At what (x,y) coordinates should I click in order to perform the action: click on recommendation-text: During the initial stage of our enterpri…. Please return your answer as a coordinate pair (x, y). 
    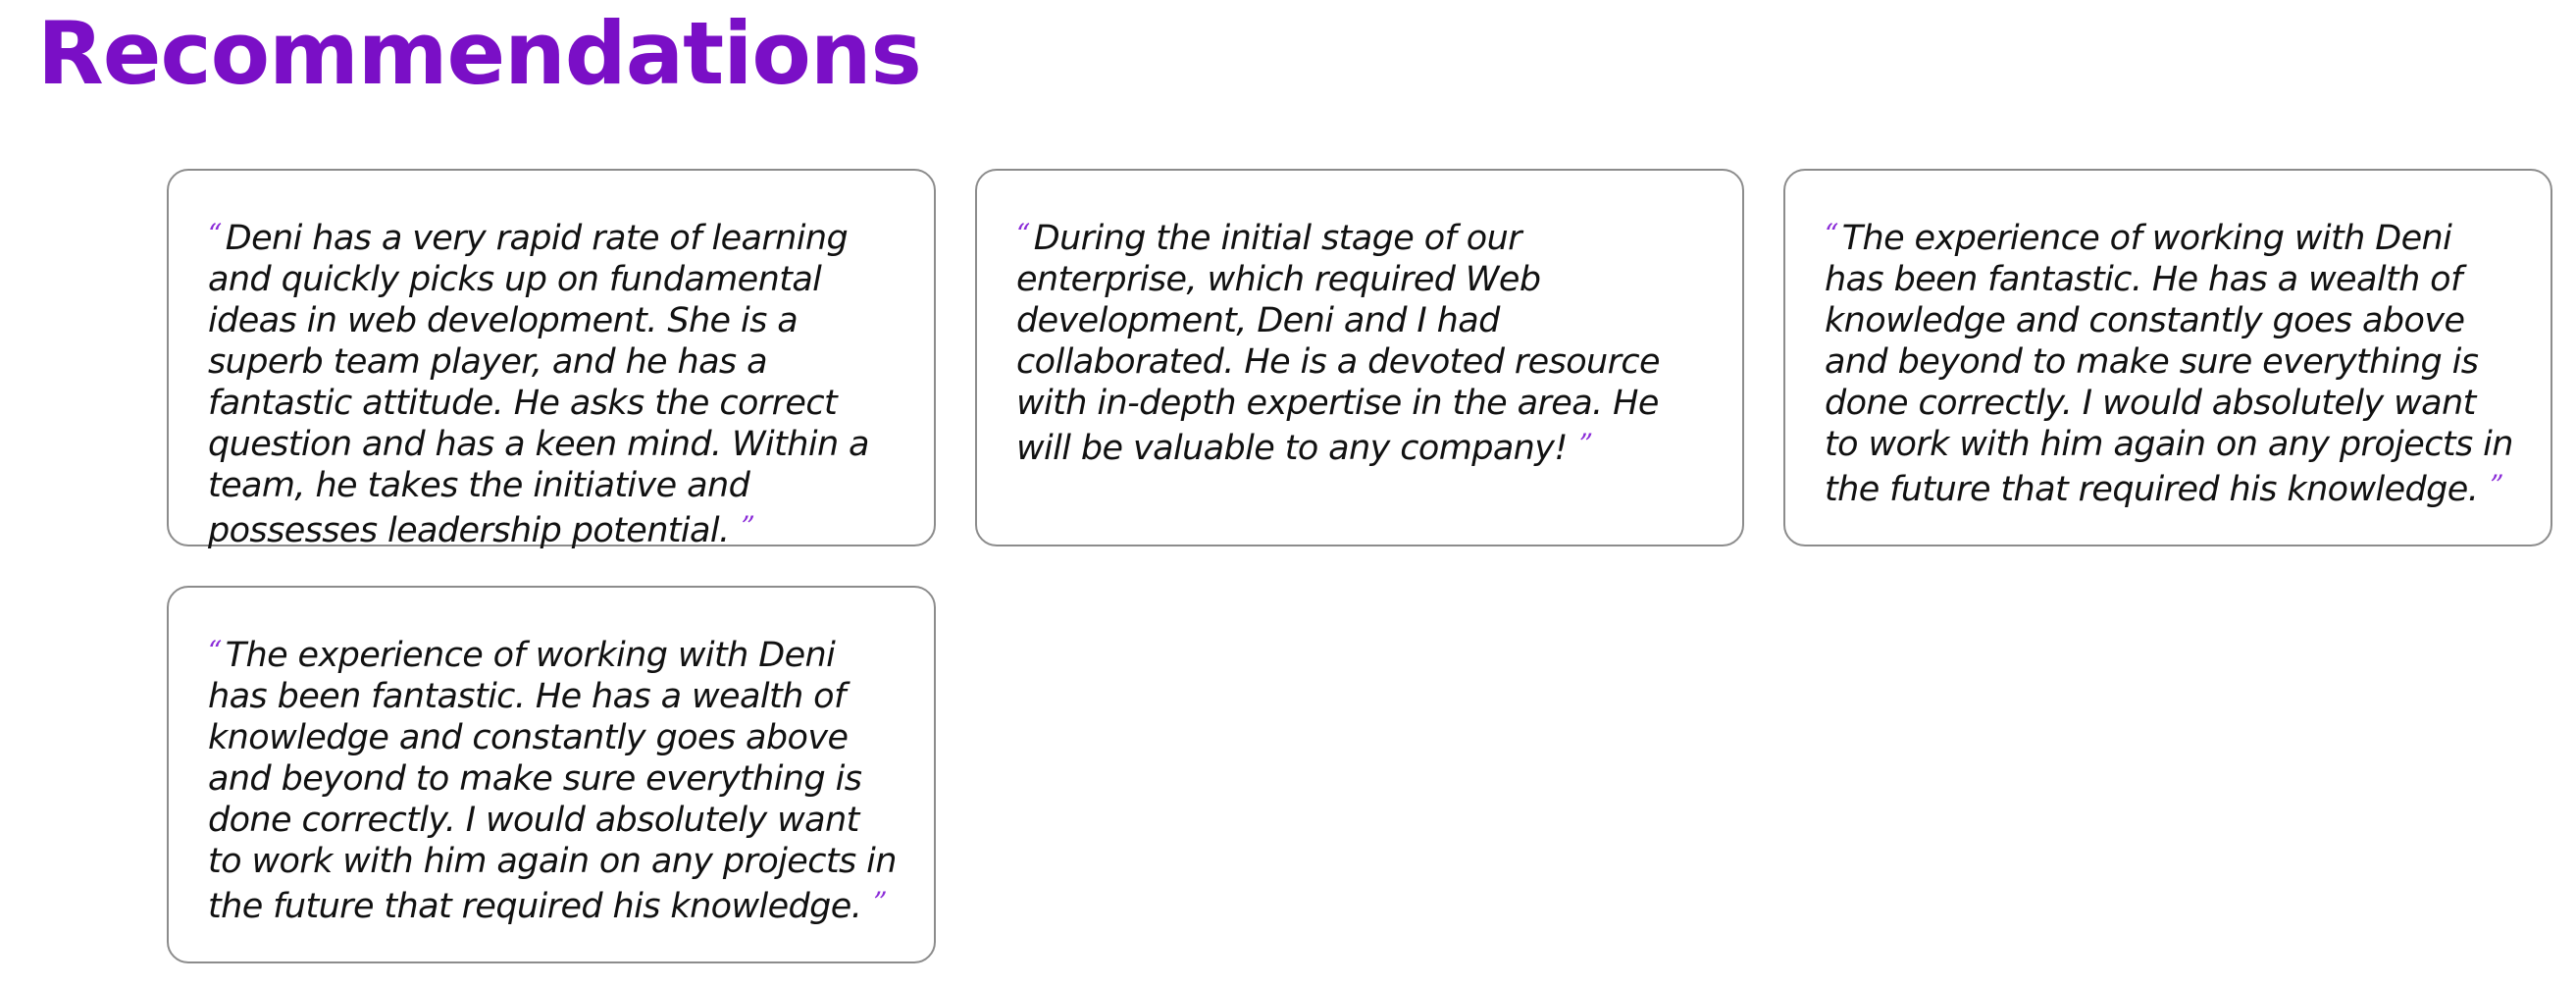
    Looking at the image, I should click on (1338, 344).